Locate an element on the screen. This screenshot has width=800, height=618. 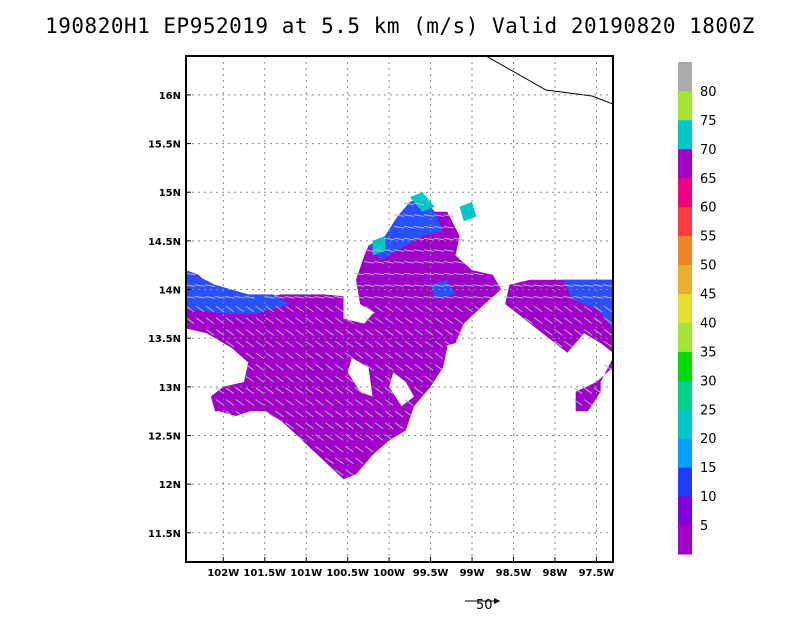
y-tick-label: 16N is located at coordinates (170, 96).